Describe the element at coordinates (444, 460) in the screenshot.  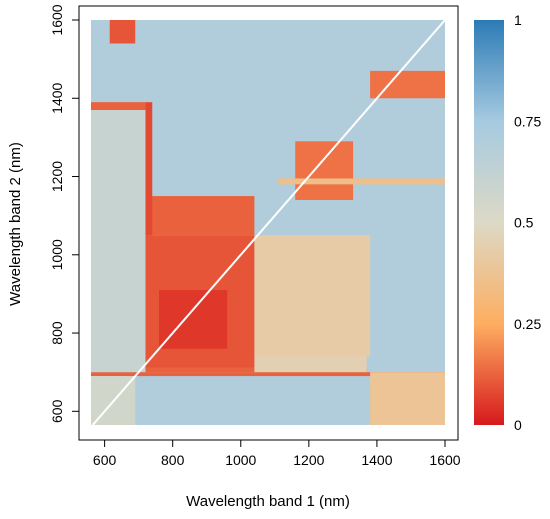
I see `x-tick-label: 1600` at that location.